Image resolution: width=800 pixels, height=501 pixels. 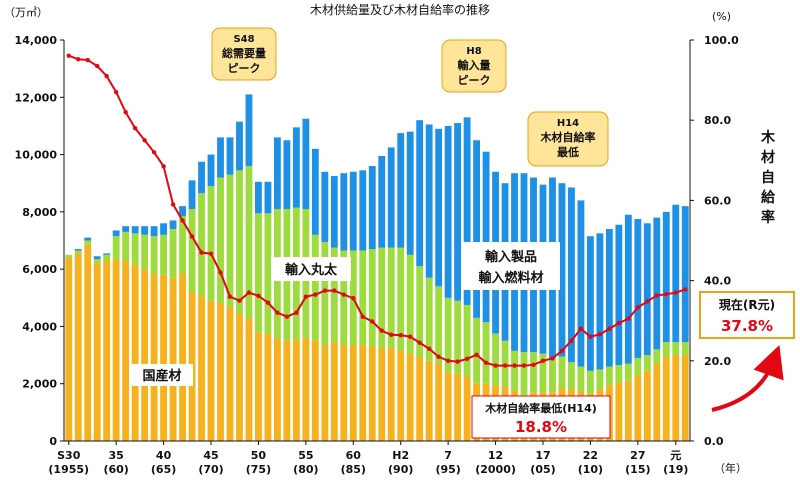 What do you see at coordinates (717, 120) in the screenshot?
I see `y2-tick-label: 80.0` at bounding box center [717, 120].